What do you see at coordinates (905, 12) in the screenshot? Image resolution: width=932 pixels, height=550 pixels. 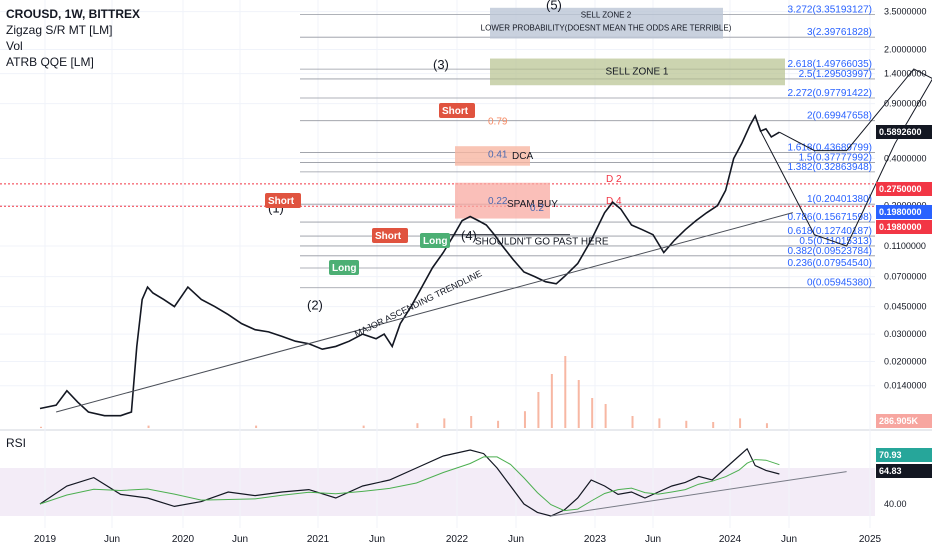 I see `y-tick-label: 3.5000000` at bounding box center [905, 12].